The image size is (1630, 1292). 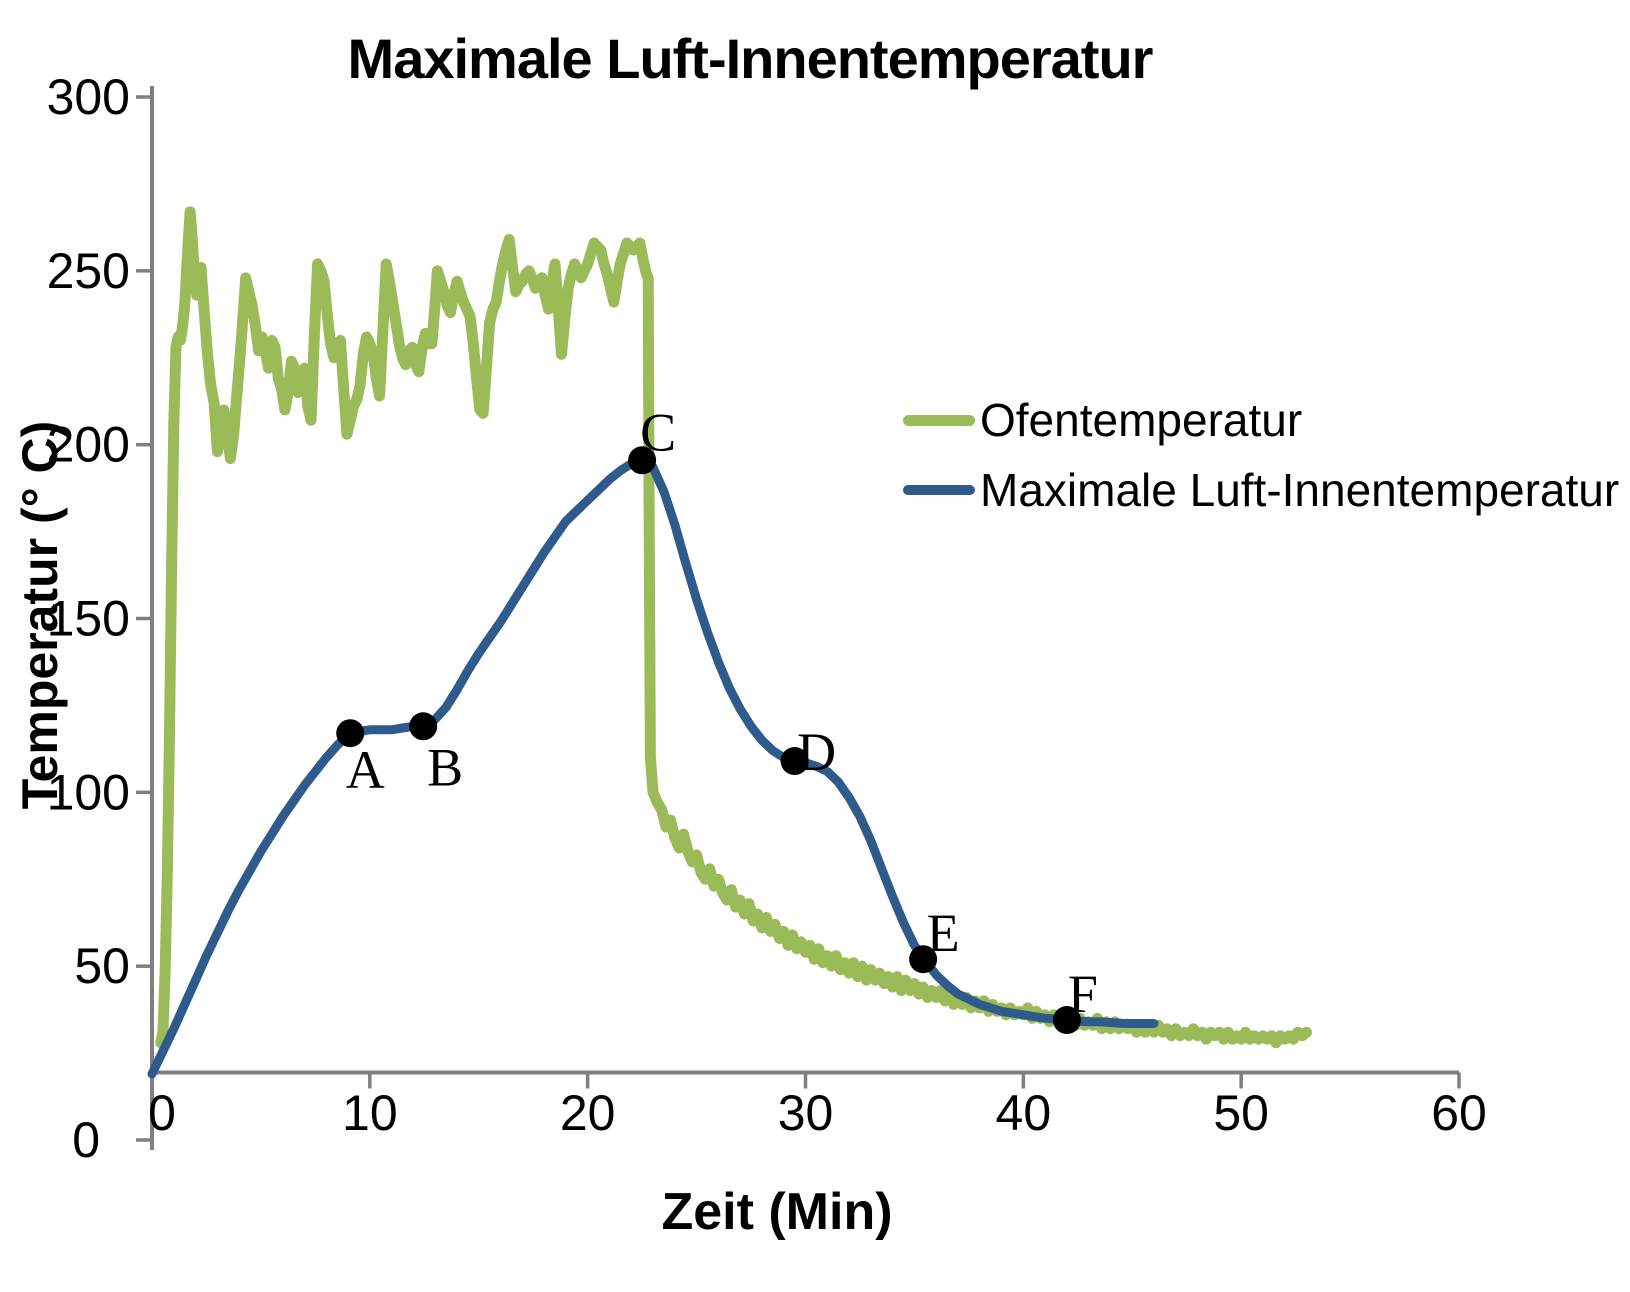 What do you see at coordinates (88, 619) in the screenshot?
I see `y-tick-label: 150` at bounding box center [88, 619].